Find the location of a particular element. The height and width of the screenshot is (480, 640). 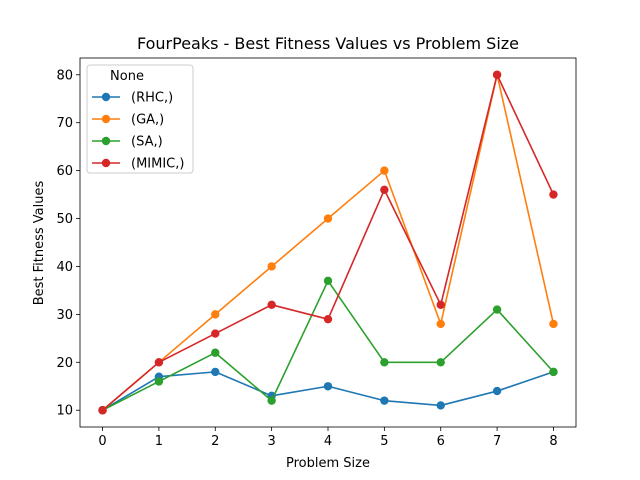

y-tick-label: 20 is located at coordinates (64, 363).